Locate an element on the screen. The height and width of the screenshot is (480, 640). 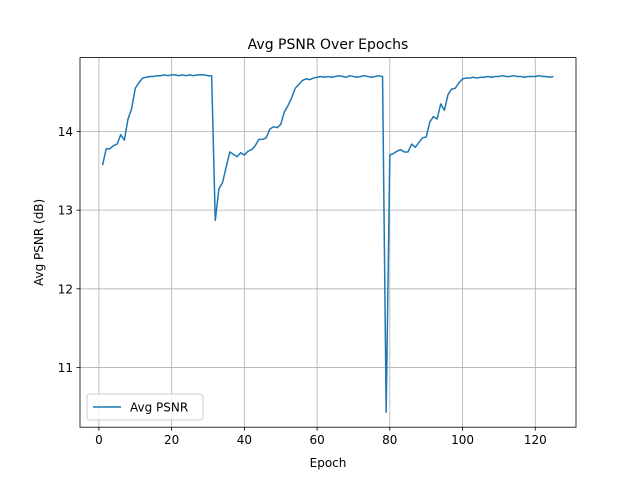
y-tick-label: 14 is located at coordinates (65, 132).